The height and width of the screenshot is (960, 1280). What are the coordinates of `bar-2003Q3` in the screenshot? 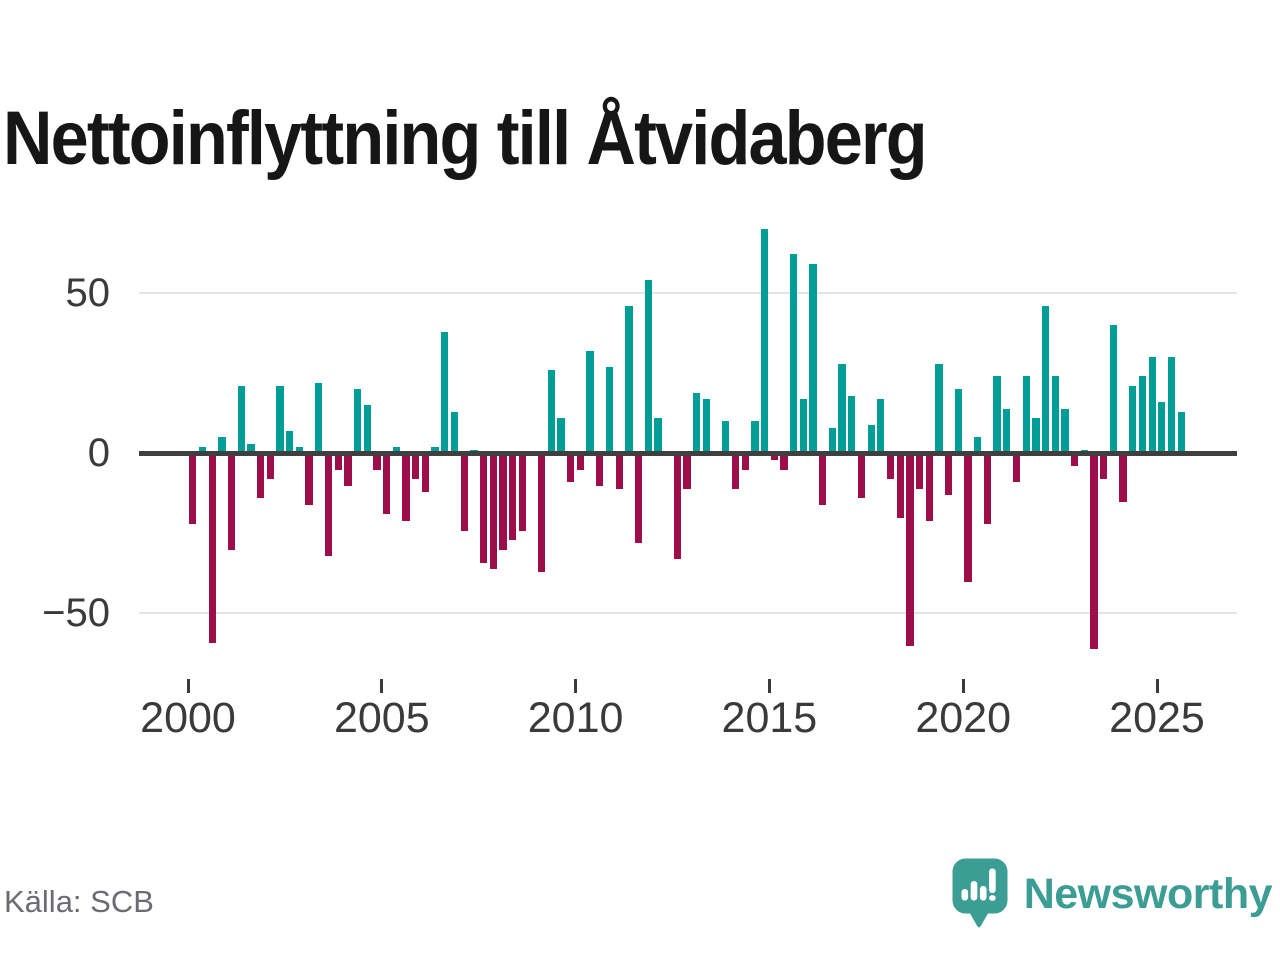 It's located at (328, 505).